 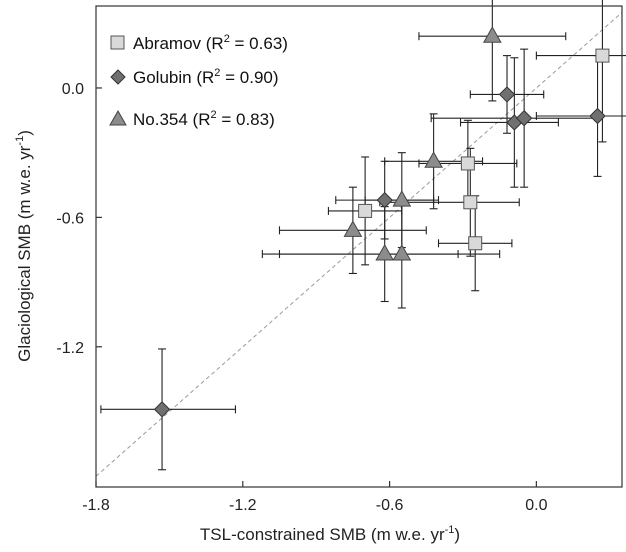 I want to click on error-bar-golubin, so click(x=580, y=116).